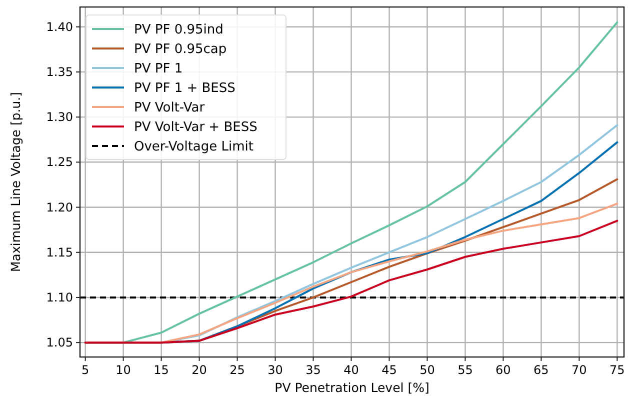 This screenshot has height=408, width=637. Describe the element at coordinates (123, 370) in the screenshot. I see `x-tick-label: 10` at that location.